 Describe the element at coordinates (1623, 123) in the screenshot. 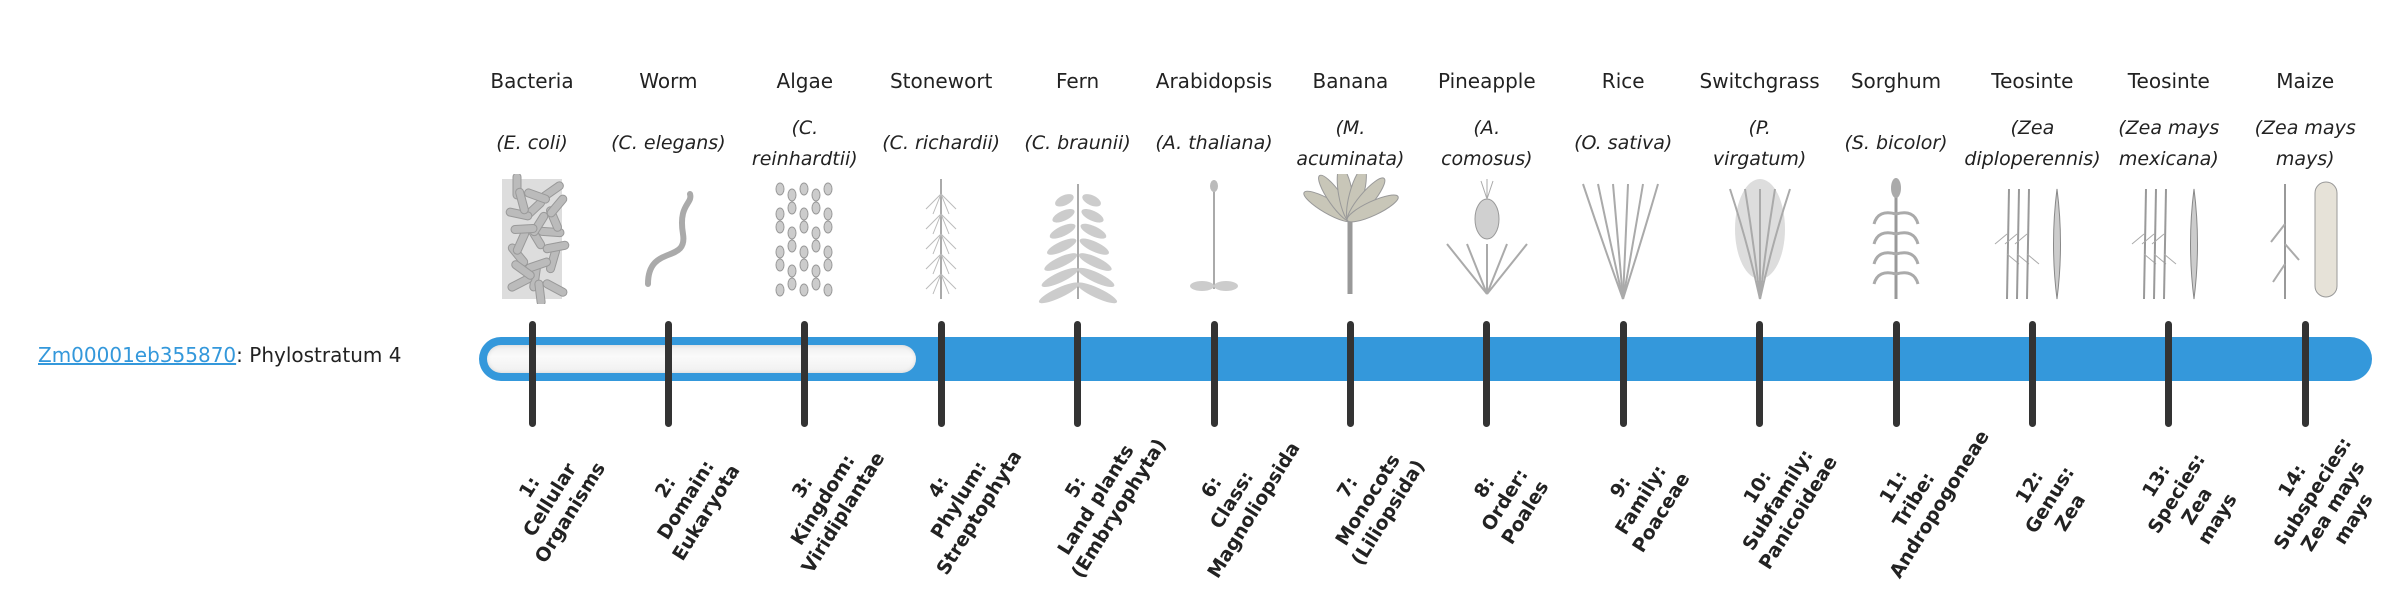

I see `organism-column: Rice (O. sativa)` at that location.